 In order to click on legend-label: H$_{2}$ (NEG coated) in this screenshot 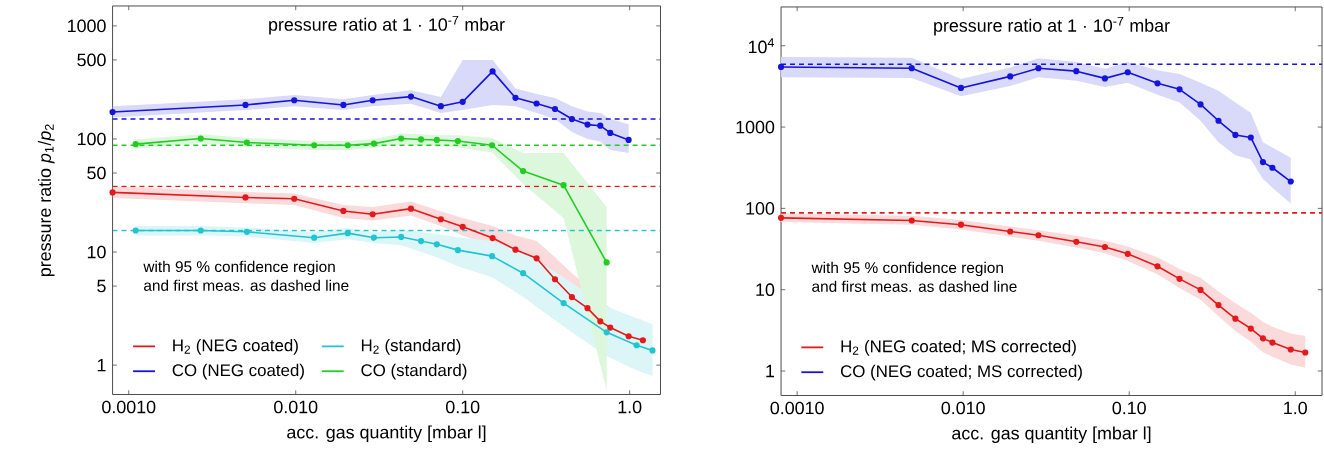, I will do `click(235, 346)`.